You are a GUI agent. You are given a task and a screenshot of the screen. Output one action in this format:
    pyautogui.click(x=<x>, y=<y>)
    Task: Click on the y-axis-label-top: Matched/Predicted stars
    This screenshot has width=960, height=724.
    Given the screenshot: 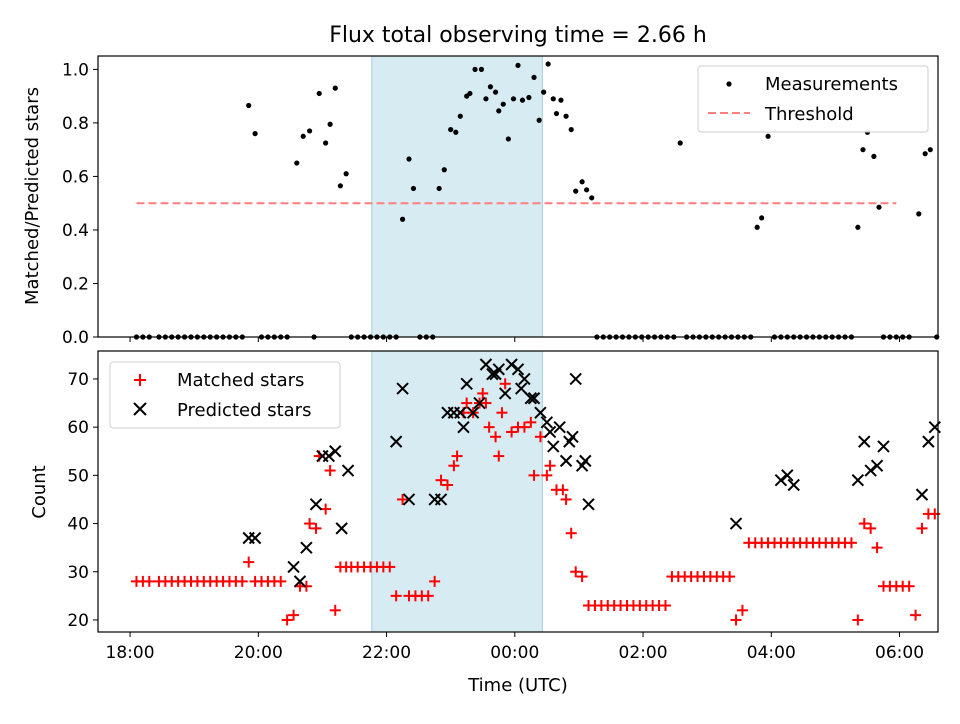 What is the action you would take?
    pyautogui.click(x=32, y=196)
    